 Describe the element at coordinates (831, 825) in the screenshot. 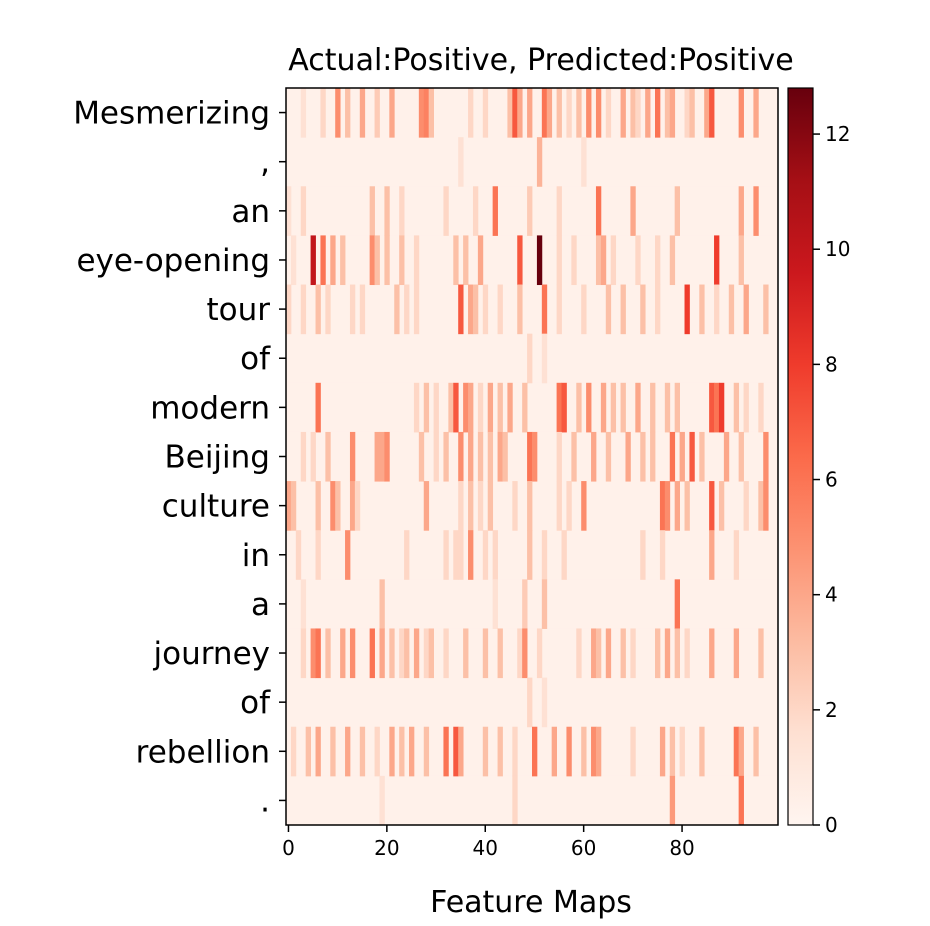

I see `colorbar-tick-label: 0` at that location.